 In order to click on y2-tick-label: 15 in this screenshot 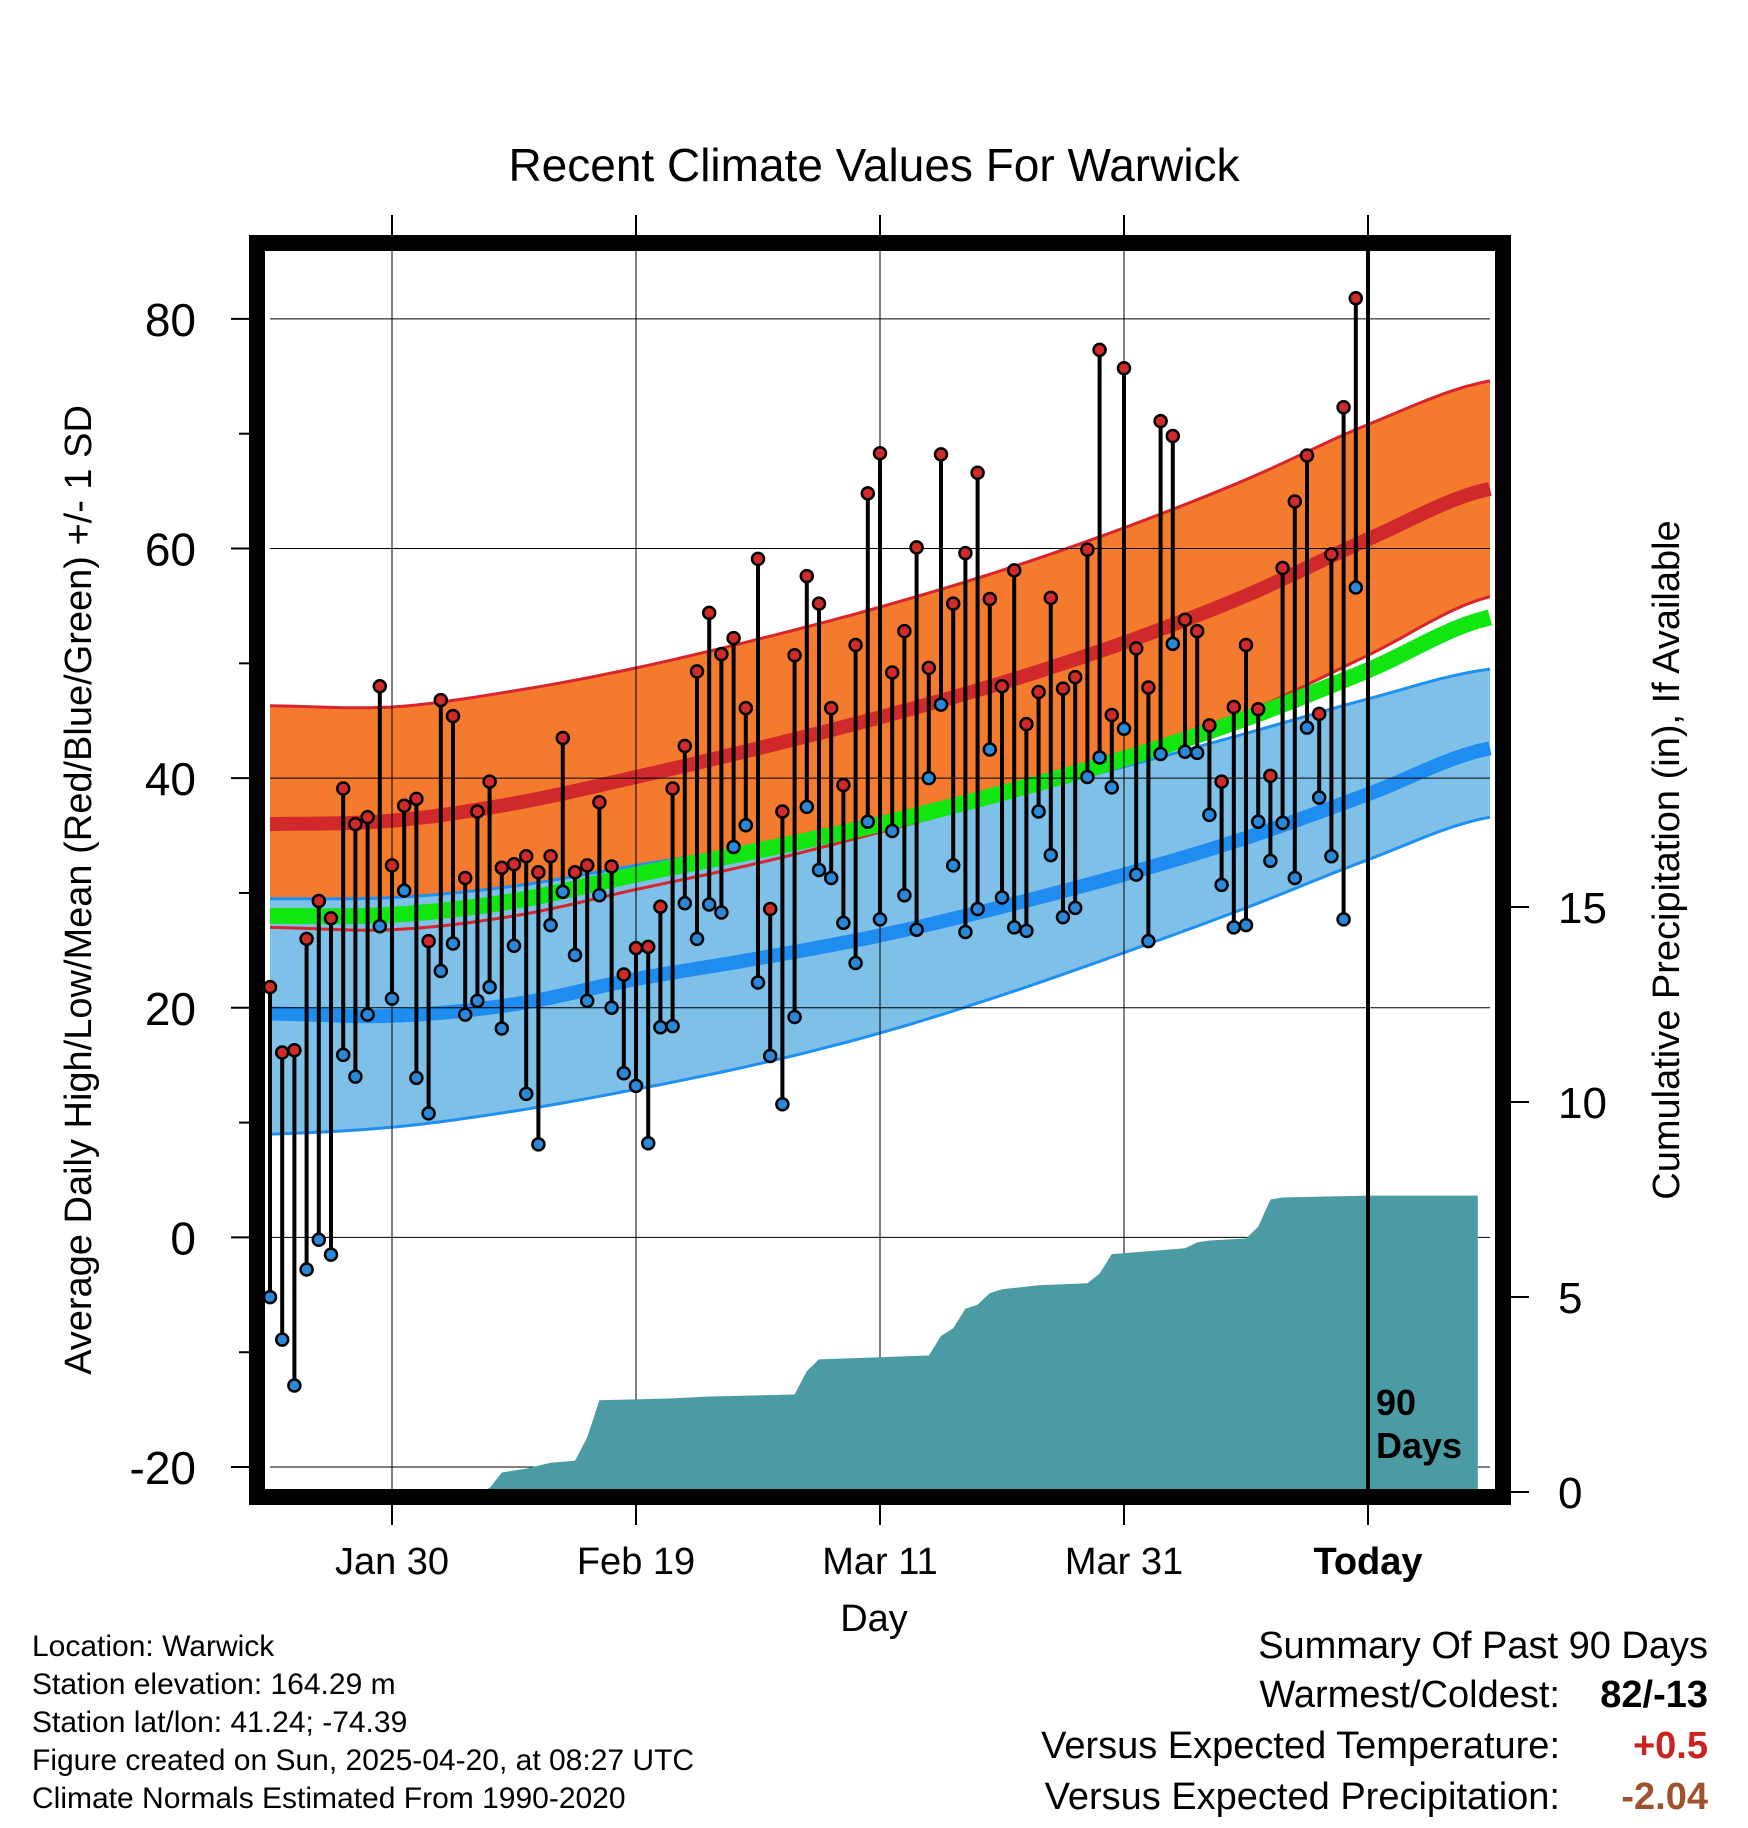, I will do `click(1582, 908)`.